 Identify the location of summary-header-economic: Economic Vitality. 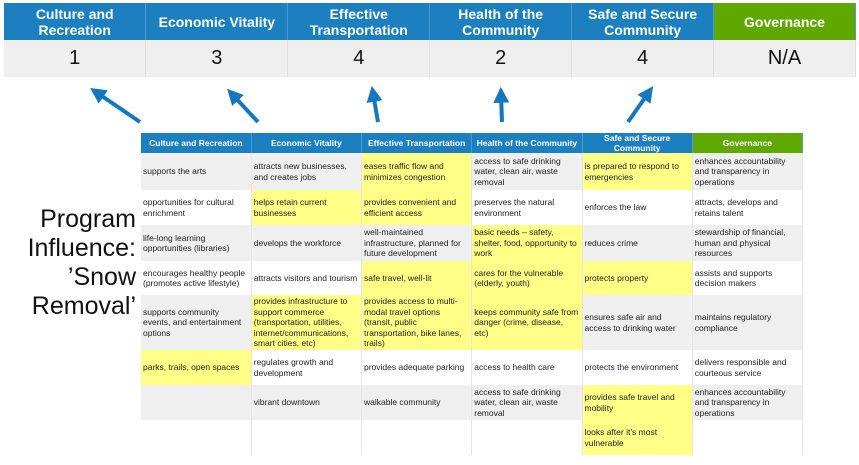
(217, 21).